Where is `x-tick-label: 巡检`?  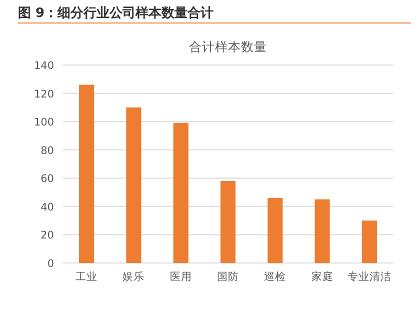
x-tick-label: 巡检 is located at coordinates (275, 277).